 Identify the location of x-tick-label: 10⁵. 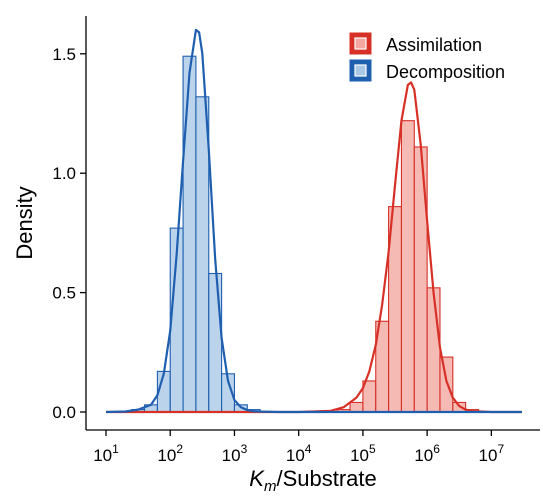
(363, 453).